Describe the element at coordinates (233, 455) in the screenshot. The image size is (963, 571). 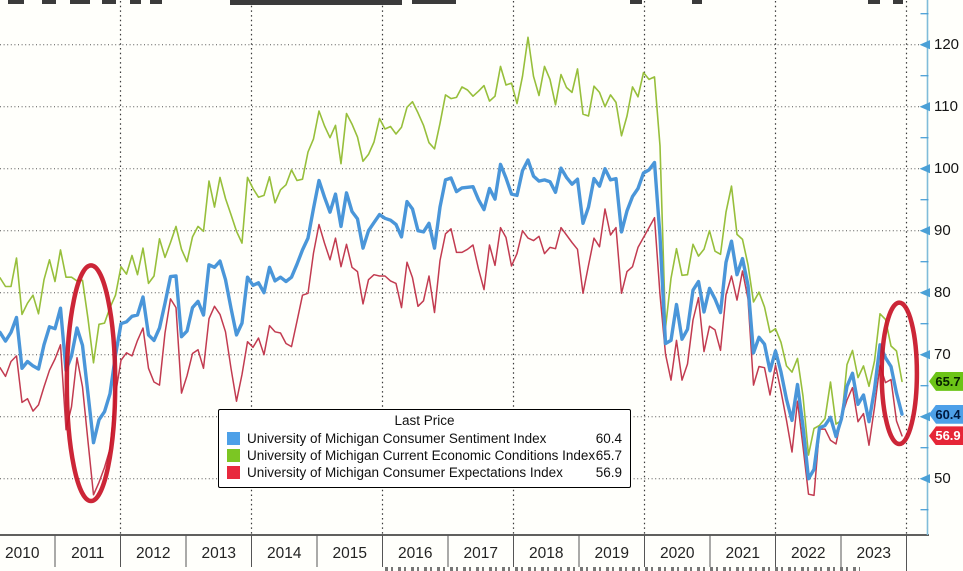
I see `conditions-swatch-icon` at that location.